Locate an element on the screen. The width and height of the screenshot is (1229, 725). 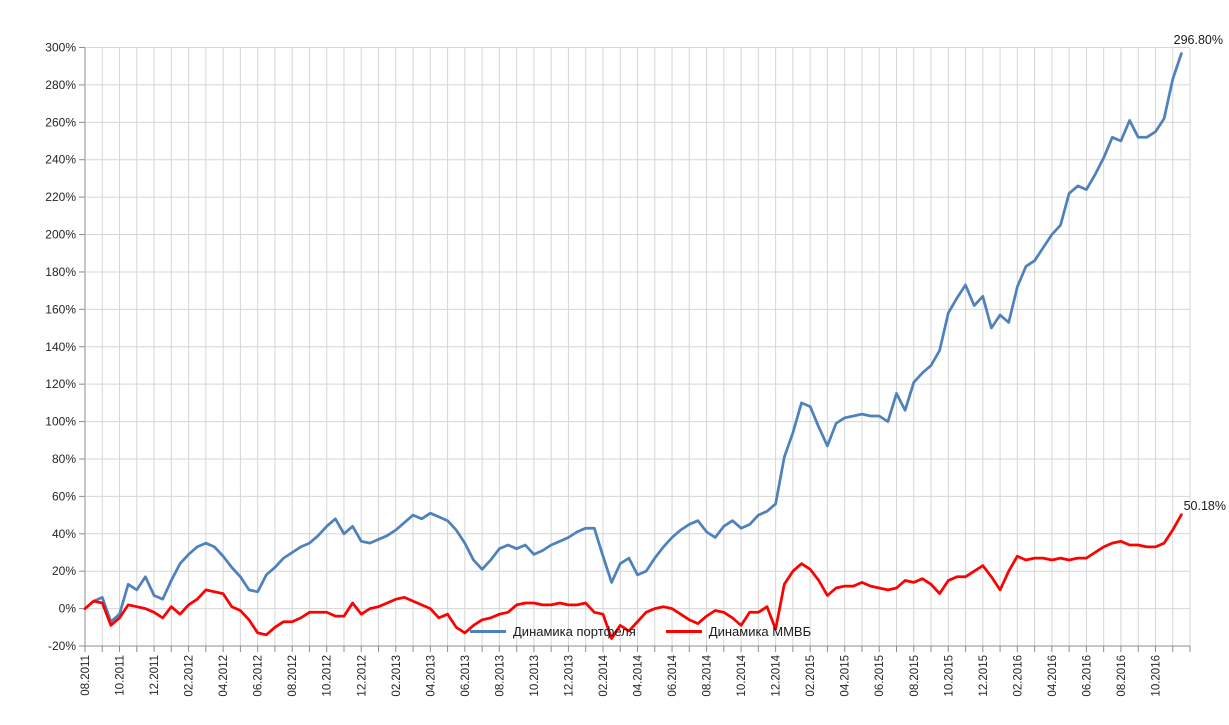
x-tick-label: 04.2016 is located at coordinates (1053, 676).